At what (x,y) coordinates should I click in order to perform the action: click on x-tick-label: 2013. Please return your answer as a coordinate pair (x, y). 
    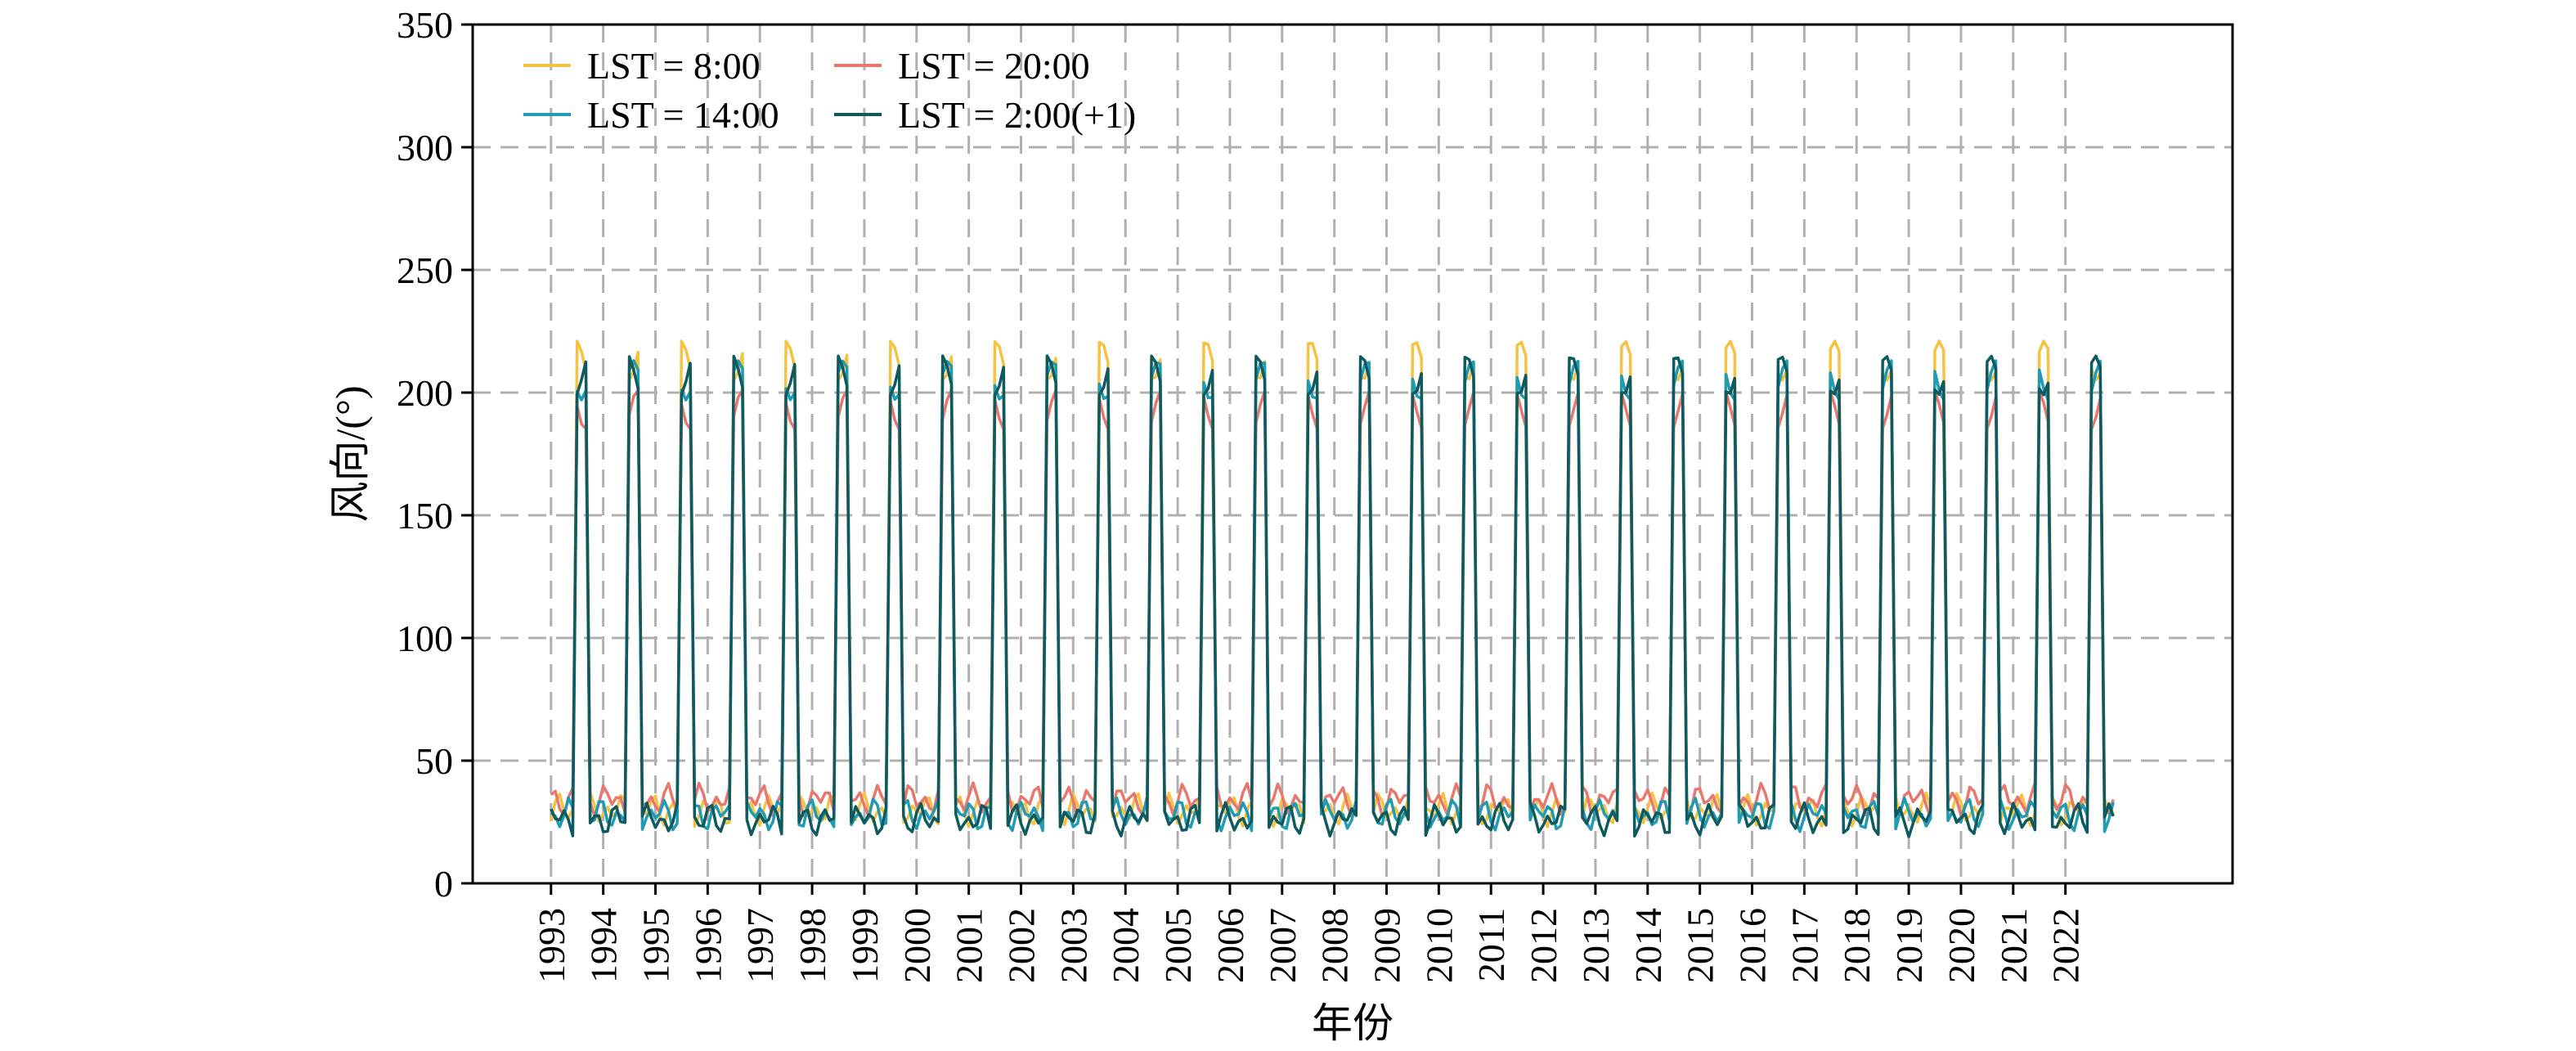
    Looking at the image, I should click on (1596, 945).